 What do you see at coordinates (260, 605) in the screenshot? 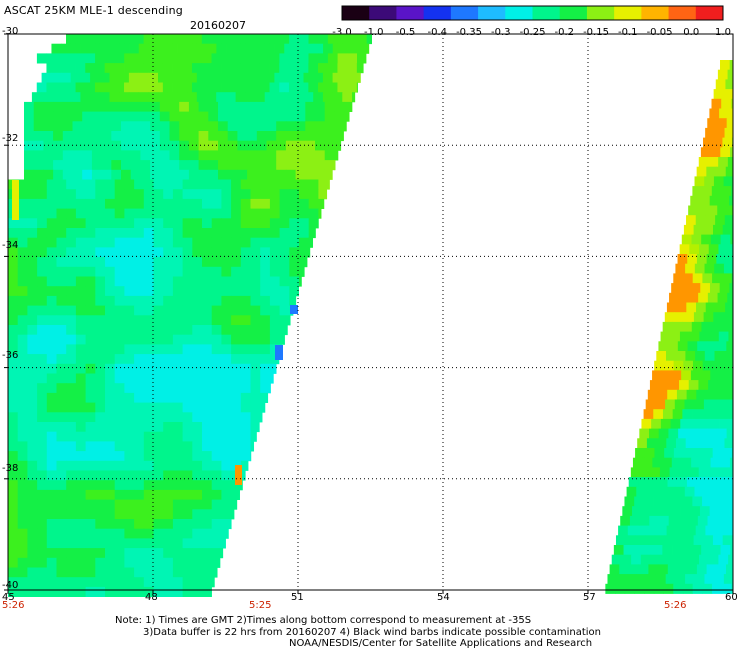
I see `time-label-middle: 5:25` at bounding box center [260, 605].